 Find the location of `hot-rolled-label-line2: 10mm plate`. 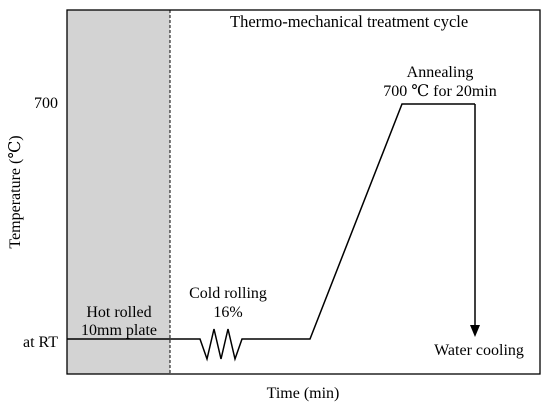

hot-rolled-label-line2: 10mm plate is located at coordinates (119, 330).